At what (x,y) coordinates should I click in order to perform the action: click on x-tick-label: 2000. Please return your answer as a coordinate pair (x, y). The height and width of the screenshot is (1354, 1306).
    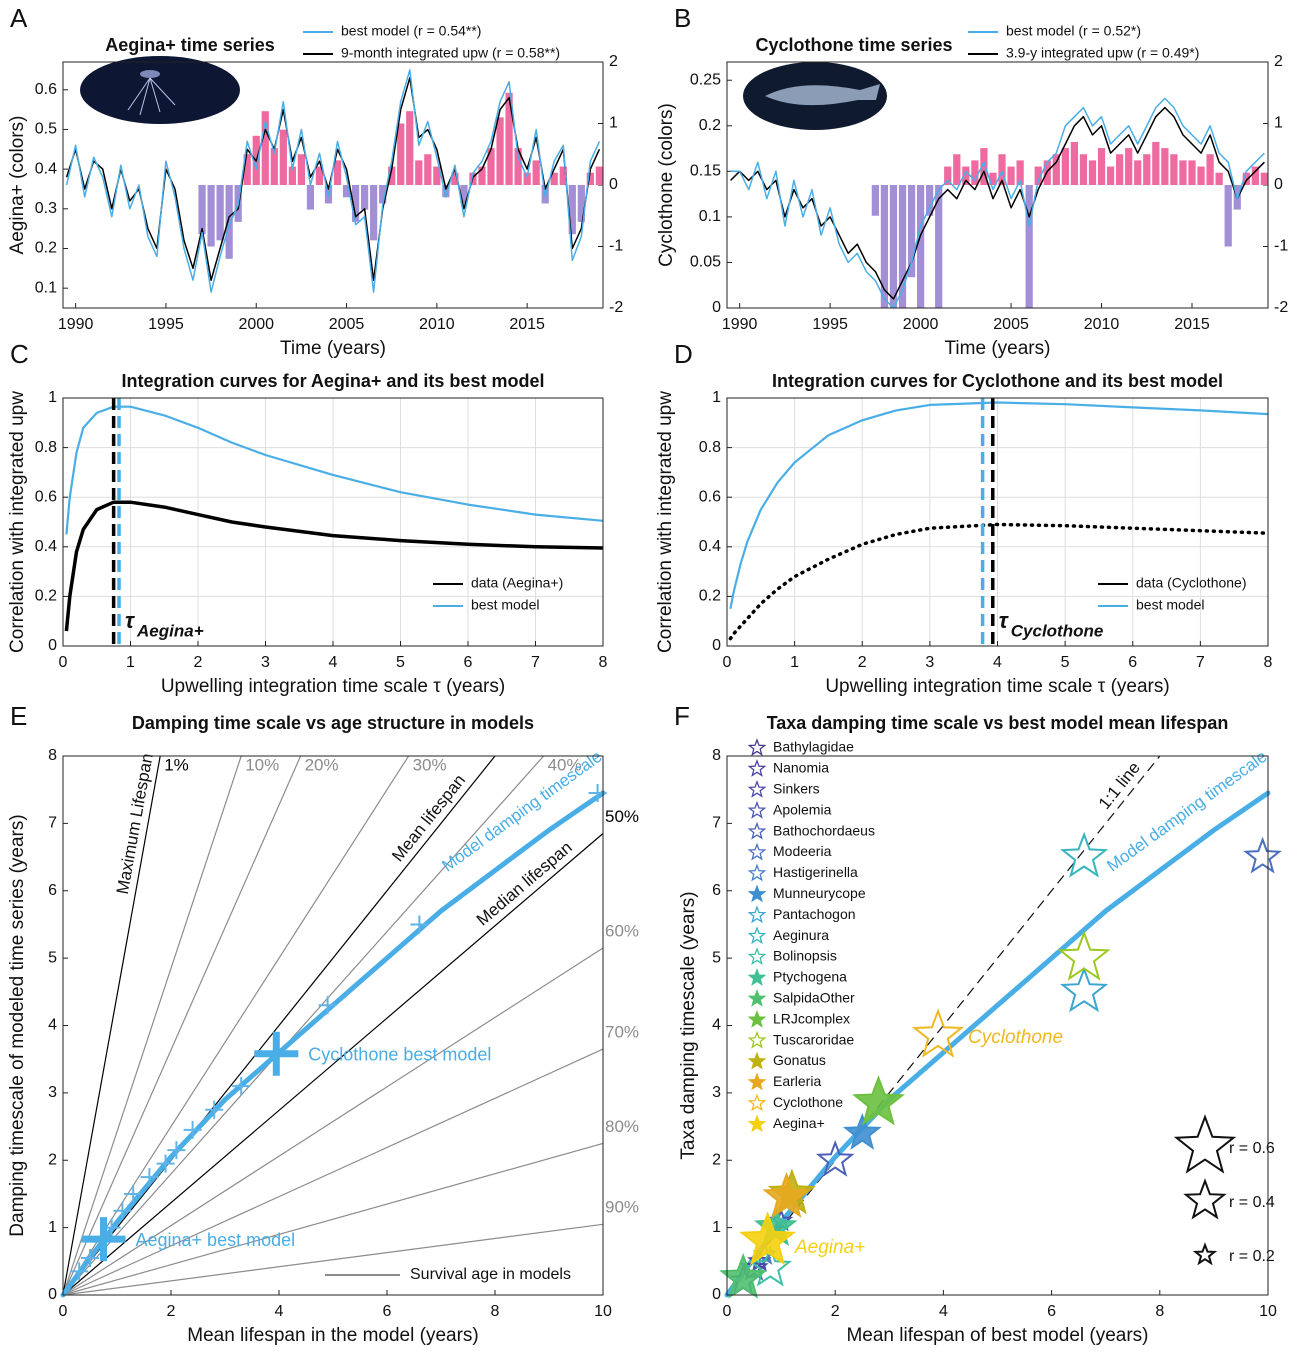
    Looking at the image, I should click on (256, 324).